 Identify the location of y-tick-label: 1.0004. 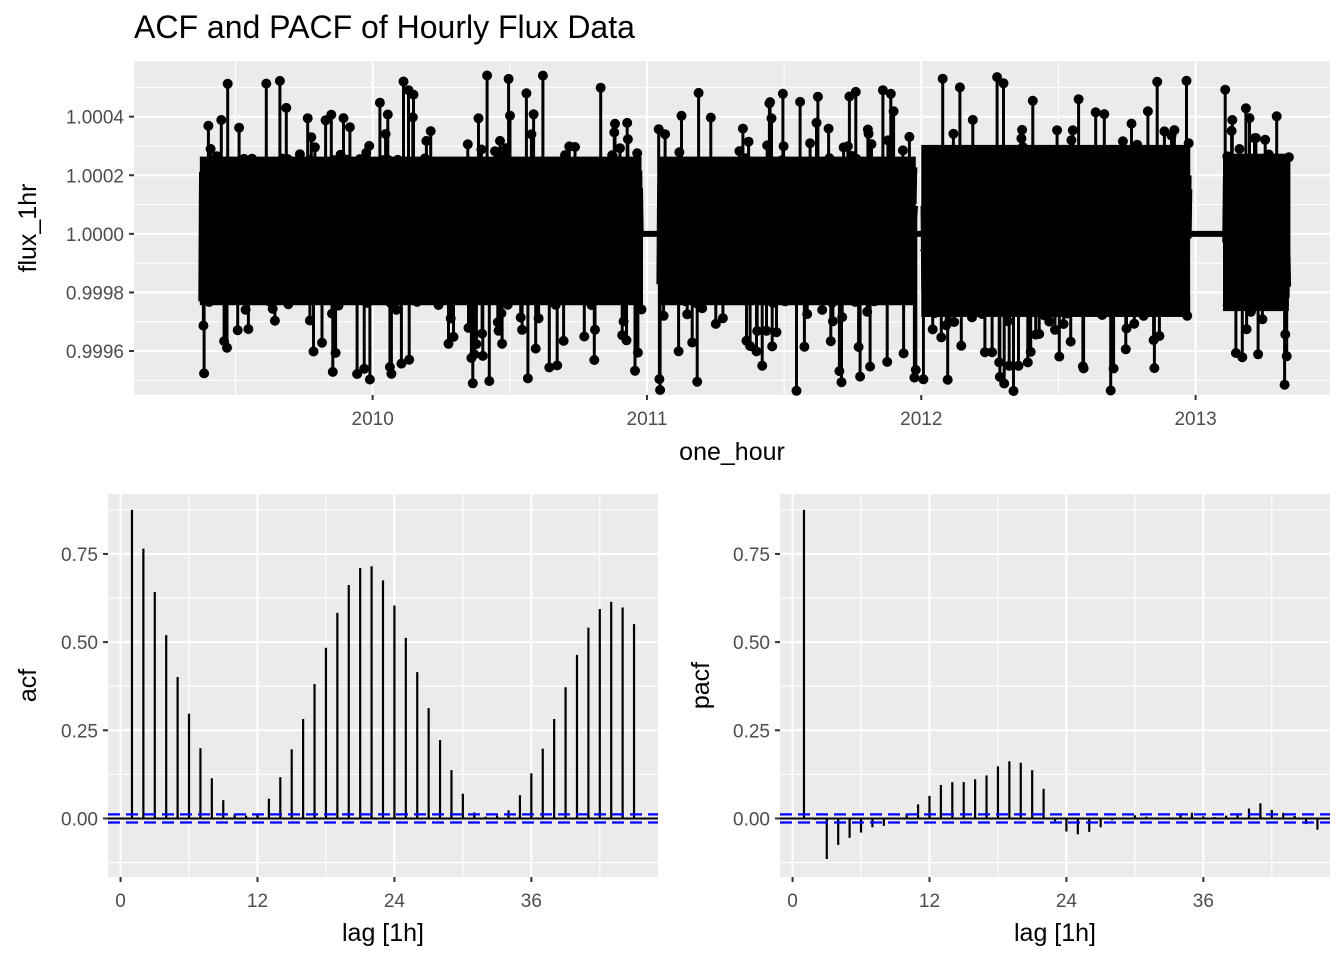
(95, 118).